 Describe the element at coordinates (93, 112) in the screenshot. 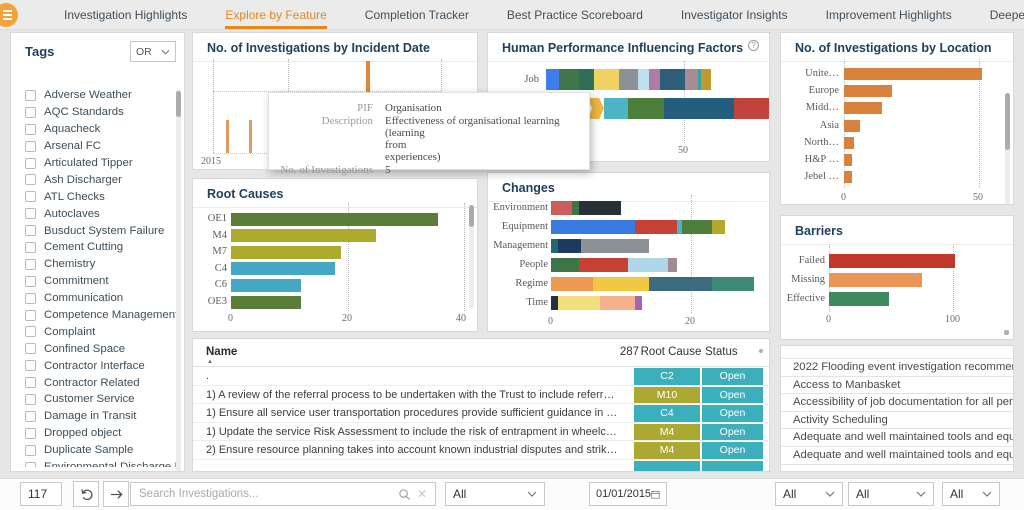

I see `tag-item: AQC Standards` at that location.